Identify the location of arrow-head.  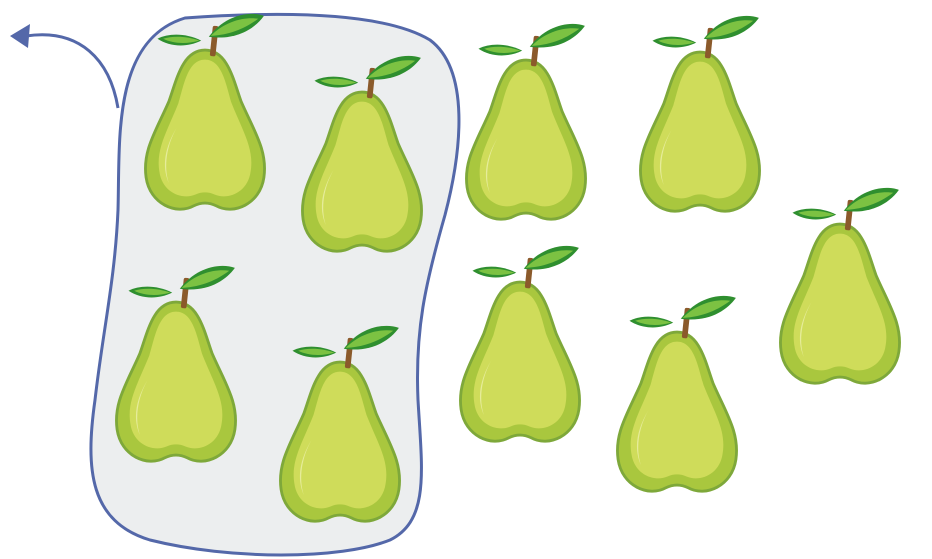
(20, 36).